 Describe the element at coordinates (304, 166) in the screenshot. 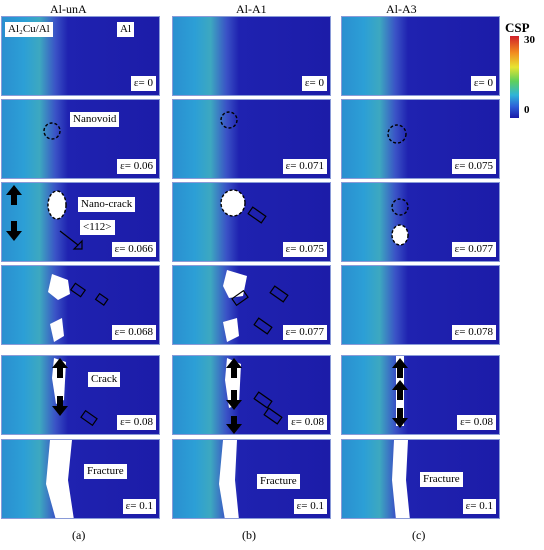

I see `strain-label: ε= 0.071` at that location.